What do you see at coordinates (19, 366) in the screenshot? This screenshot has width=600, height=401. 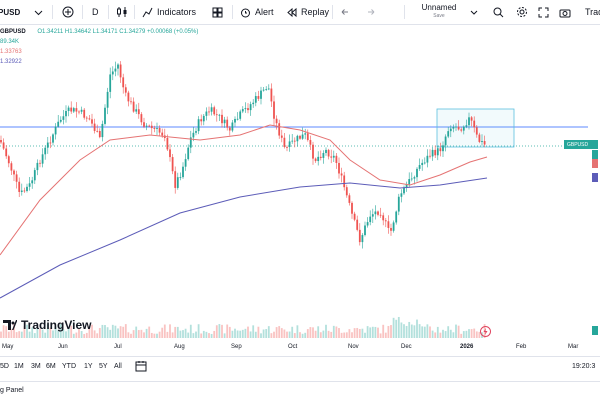 I see `range-button-1m: 1M` at bounding box center [19, 366].